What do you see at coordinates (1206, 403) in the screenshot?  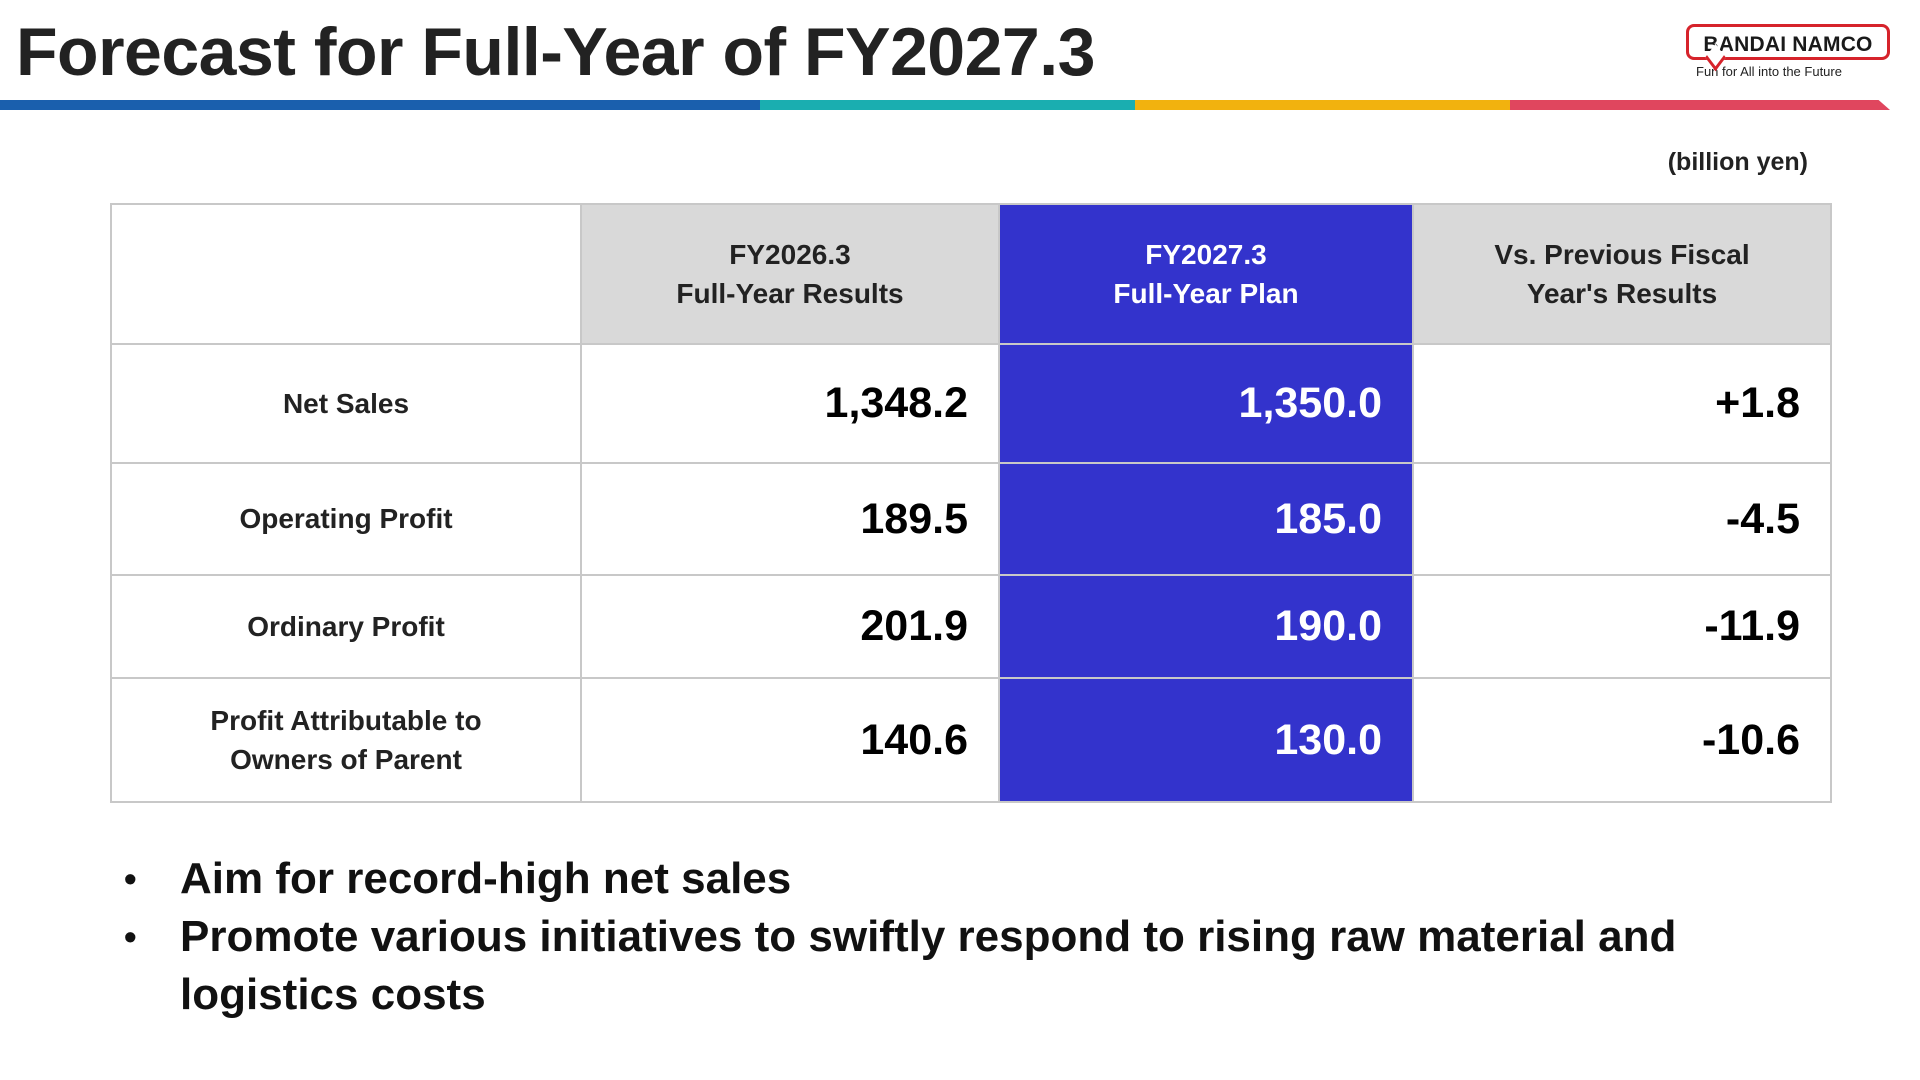 I see `cell-plan-net-sales: 1,350.0` at bounding box center [1206, 403].